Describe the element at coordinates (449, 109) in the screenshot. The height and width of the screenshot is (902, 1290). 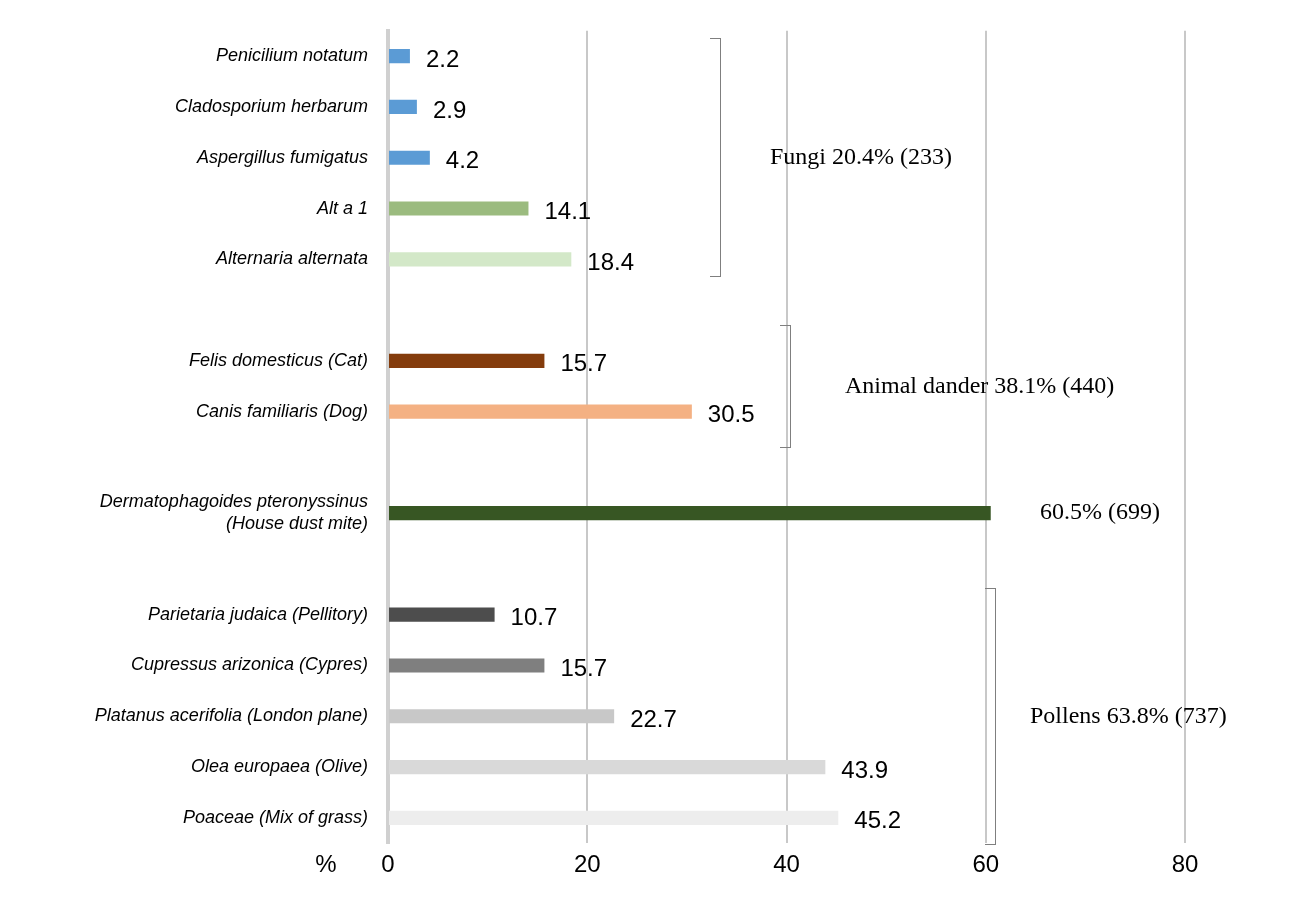
I see `data-label: 2.9` at that location.